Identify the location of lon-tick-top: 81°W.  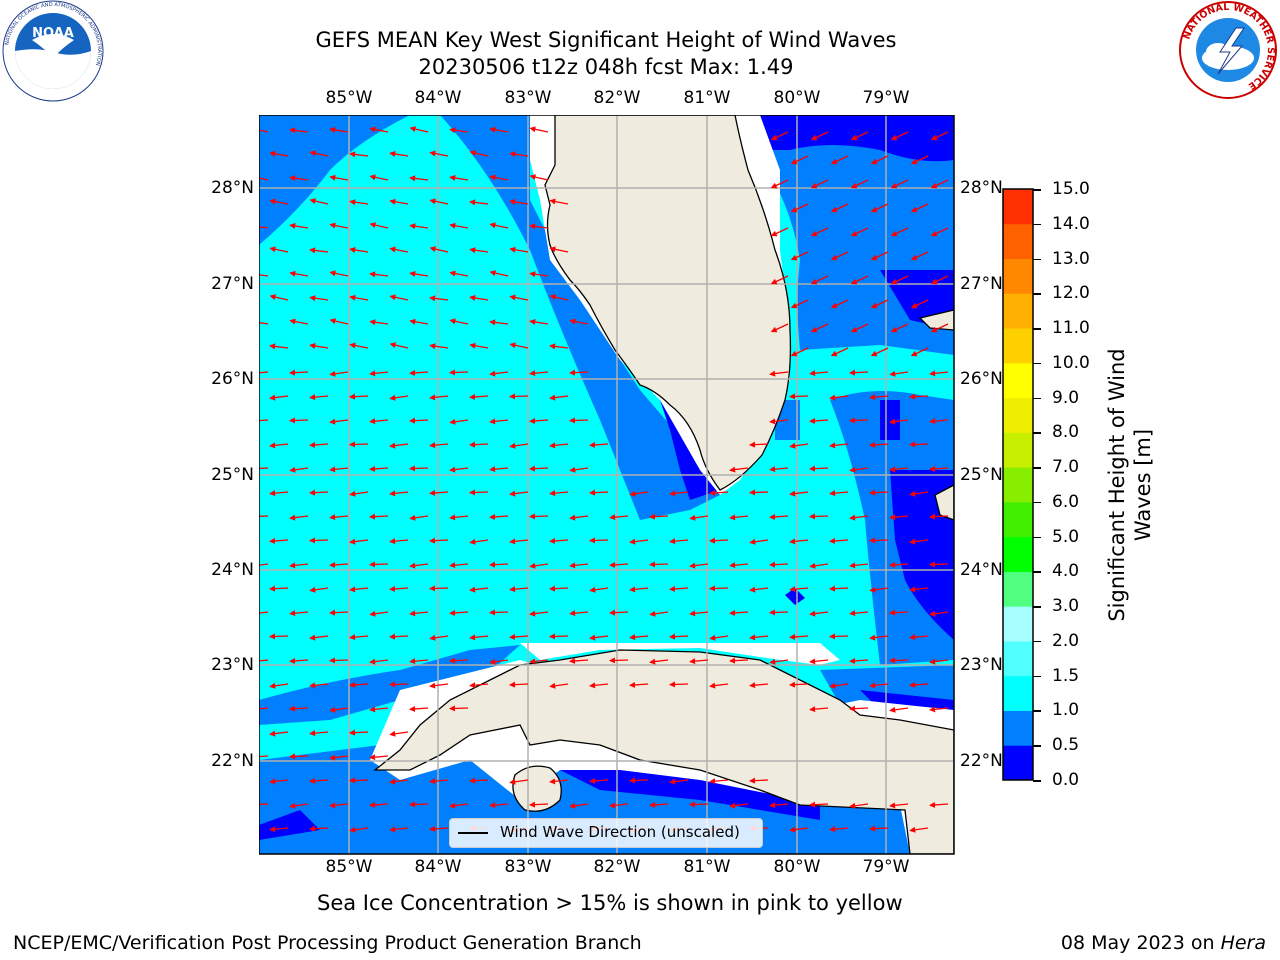
(707, 98).